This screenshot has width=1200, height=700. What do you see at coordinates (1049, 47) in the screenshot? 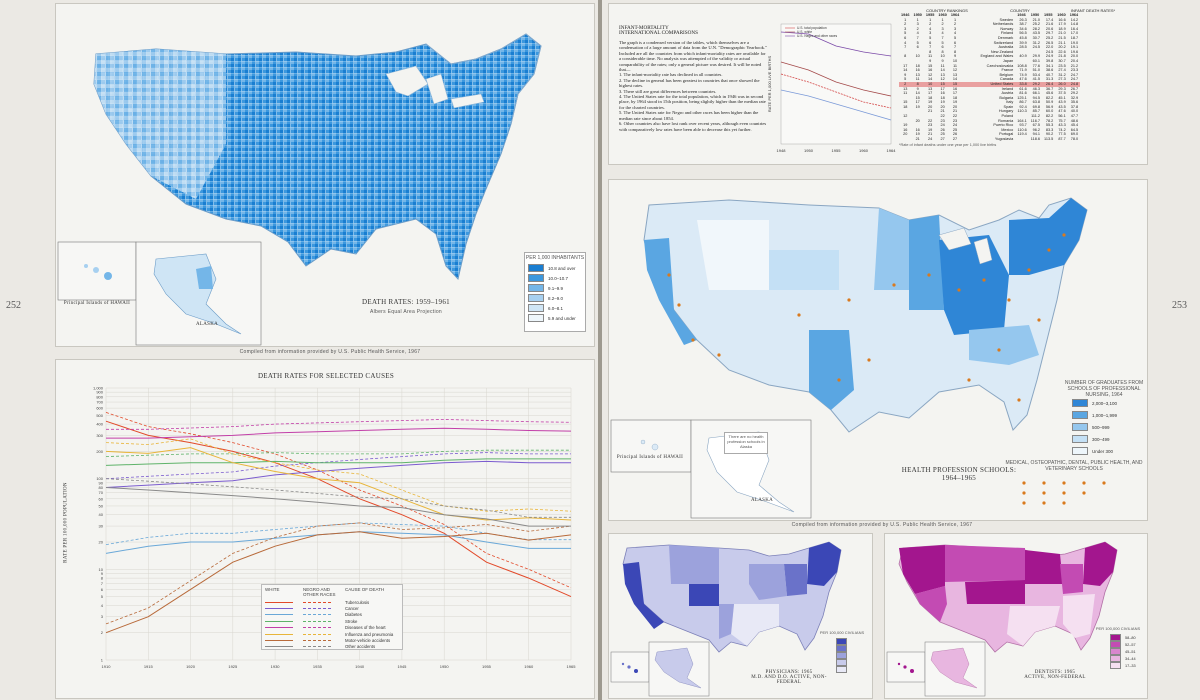
I see `rate-cell: 22.0` at bounding box center [1049, 47].